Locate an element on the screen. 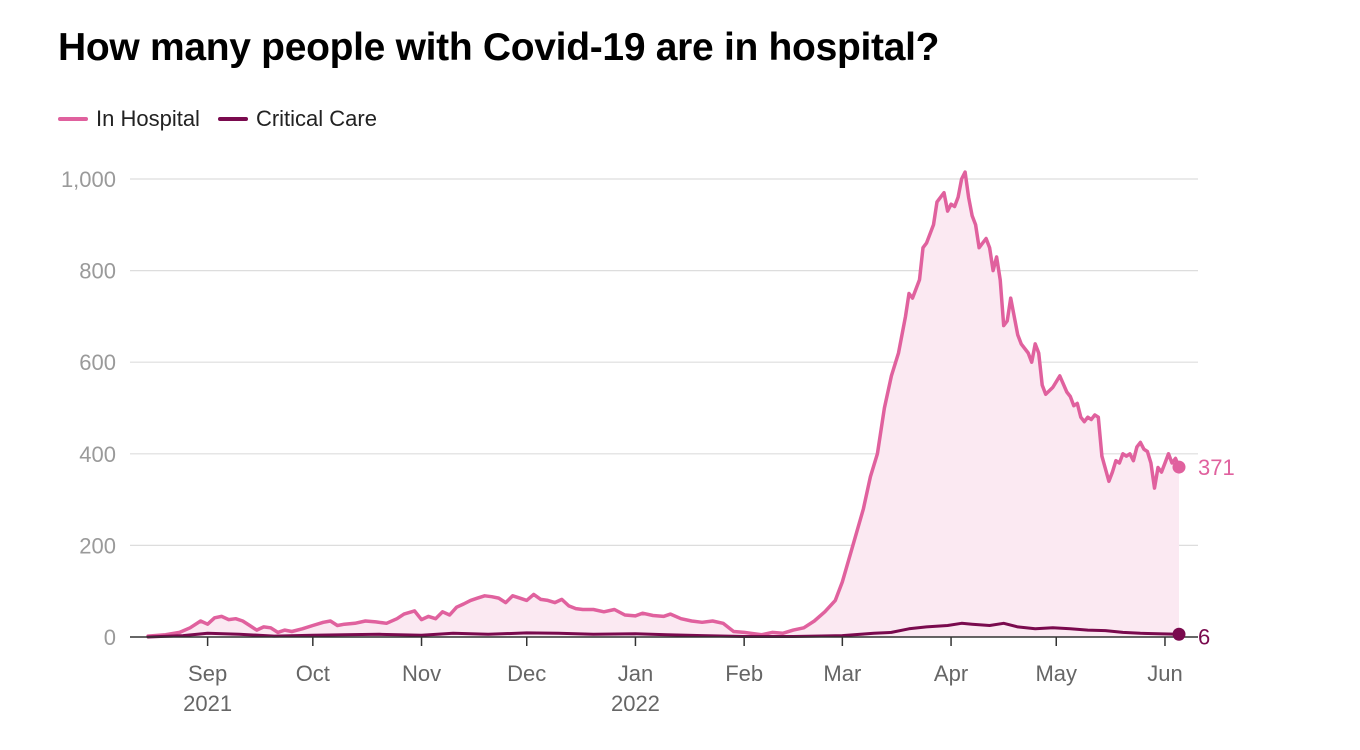 The image size is (1360, 750). x-tick-label-nov: Nov is located at coordinates (421, 673).